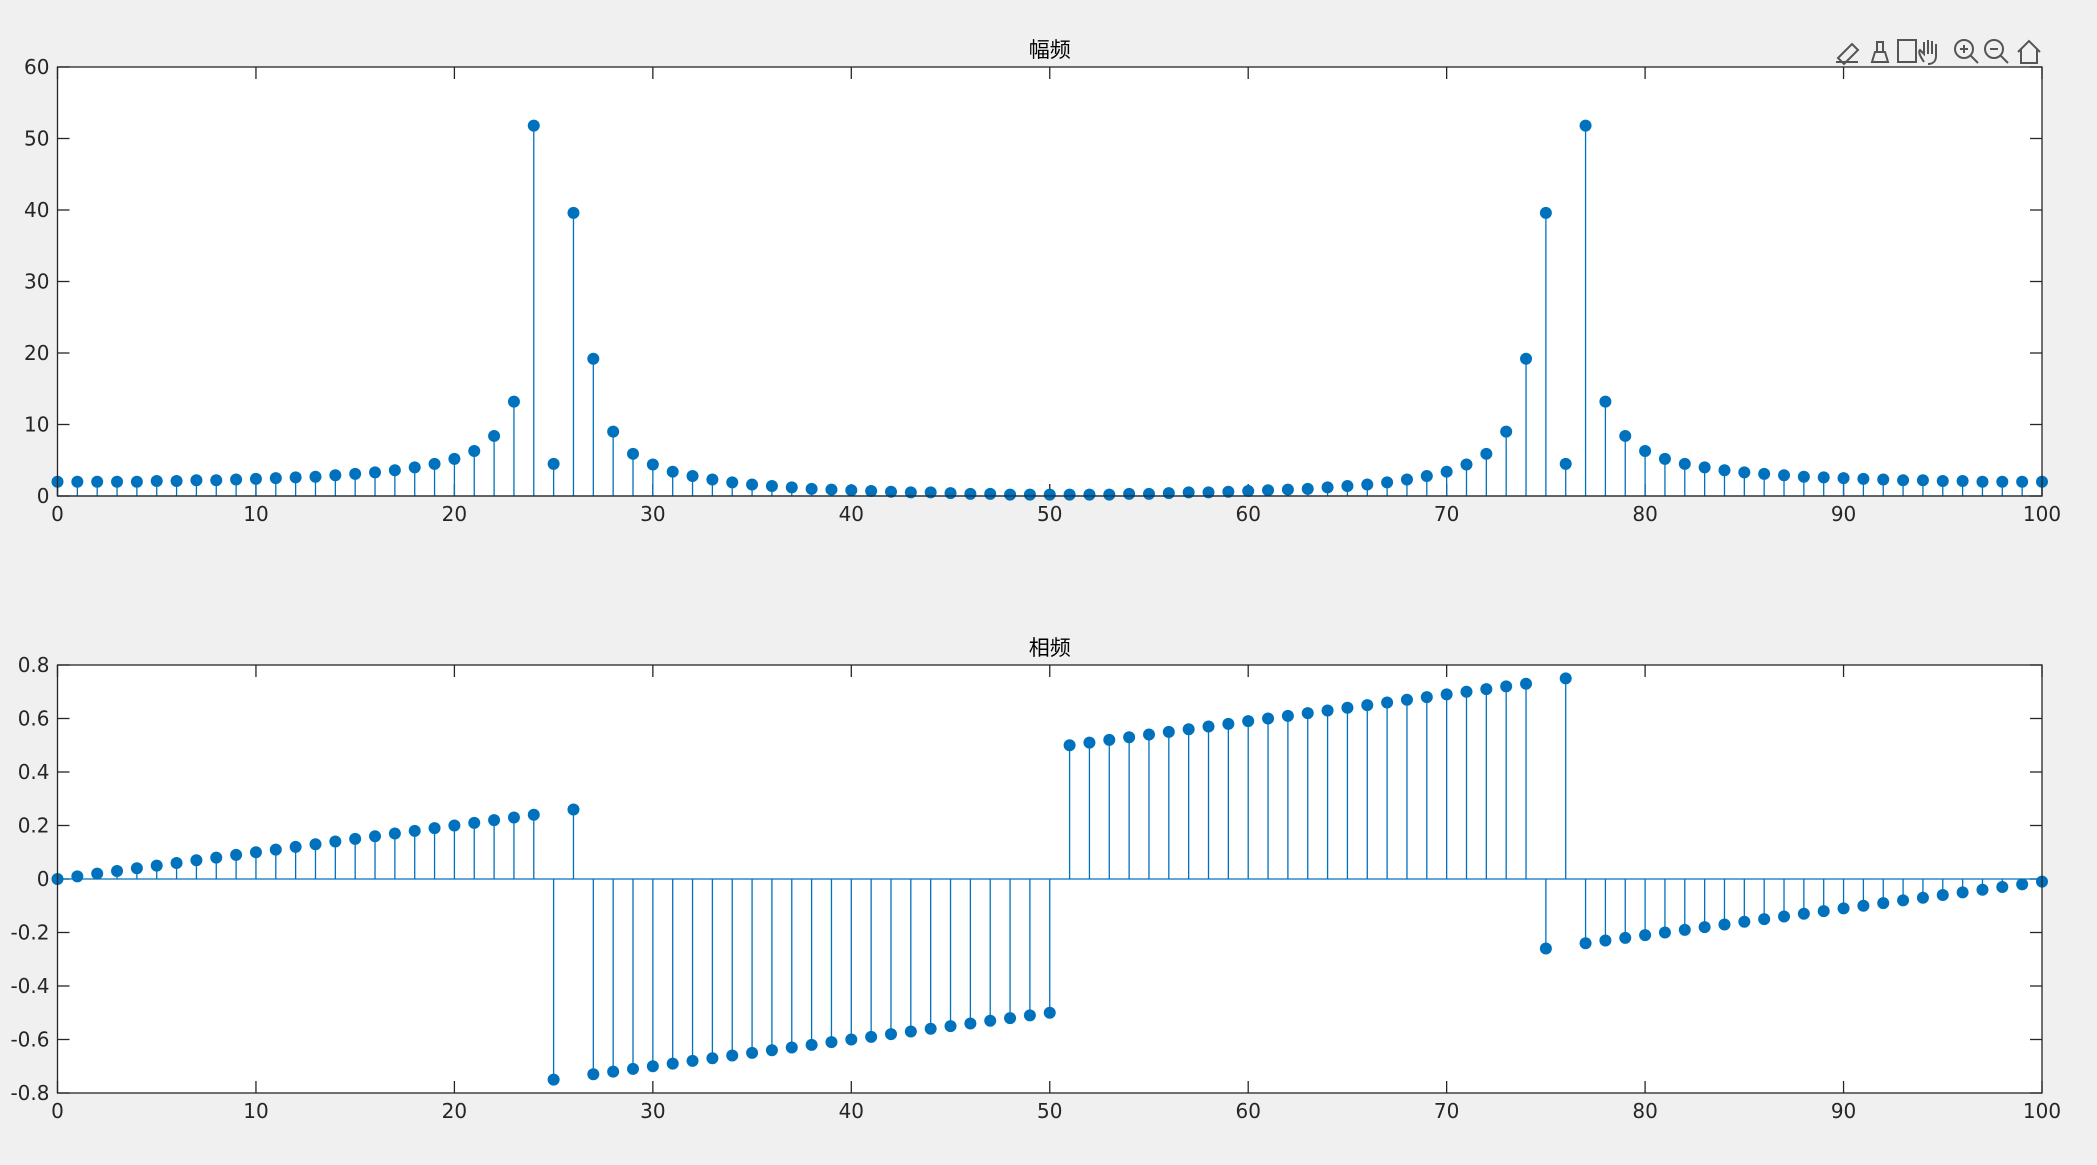 The height and width of the screenshot is (1165, 2097). What do you see at coordinates (29, 1040) in the screenshot?
I see `y-tick-label: -0.6` at bounding box center [29, 1040].